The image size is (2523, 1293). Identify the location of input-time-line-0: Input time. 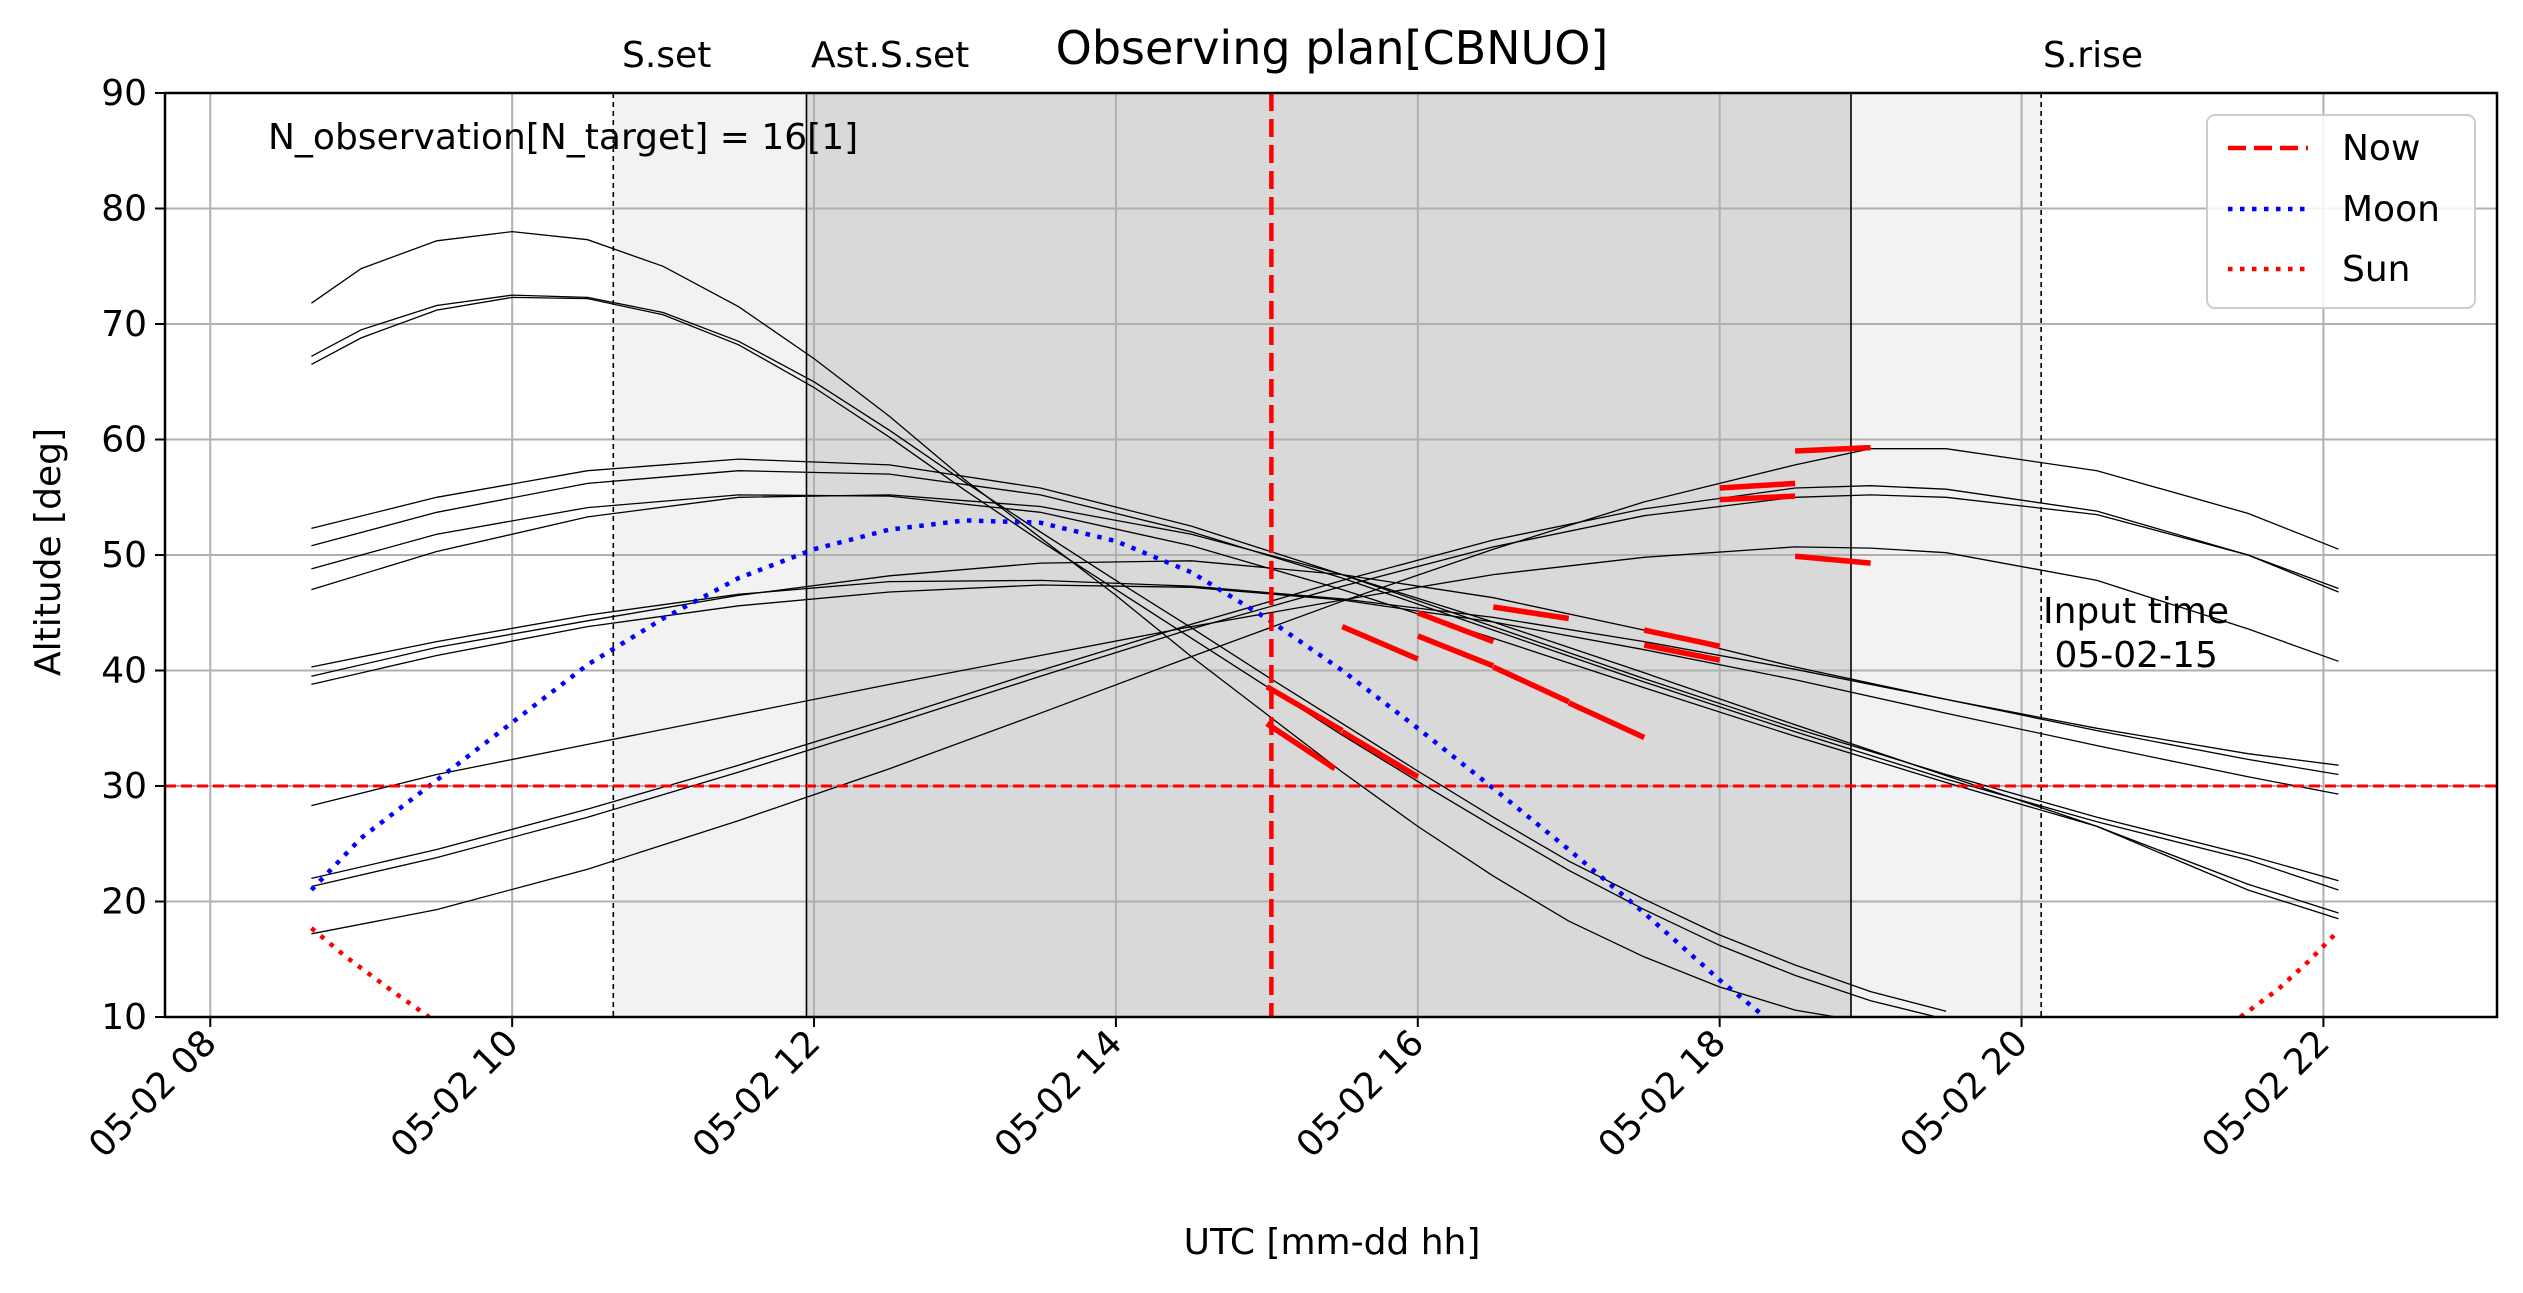
(2136, 611).